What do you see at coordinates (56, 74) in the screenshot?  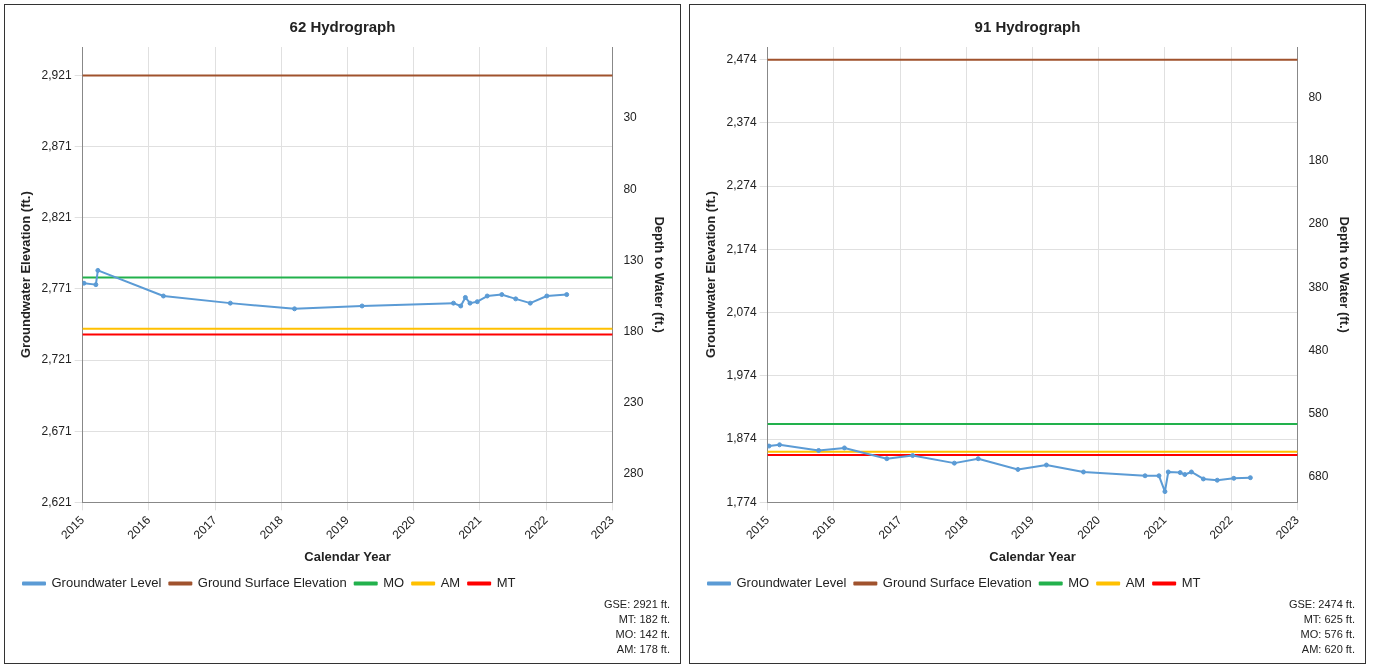 I see `y-tick-label: 2,921` at bounding box center [56, 74].